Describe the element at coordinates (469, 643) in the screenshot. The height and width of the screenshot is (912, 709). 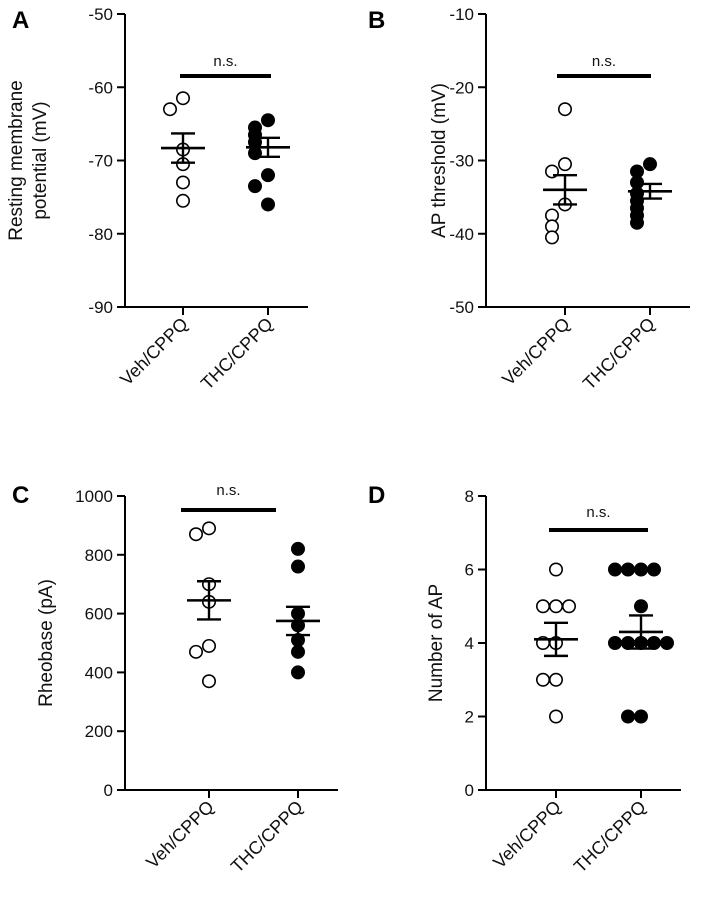
I see `y-tick-label: 4` at that location.